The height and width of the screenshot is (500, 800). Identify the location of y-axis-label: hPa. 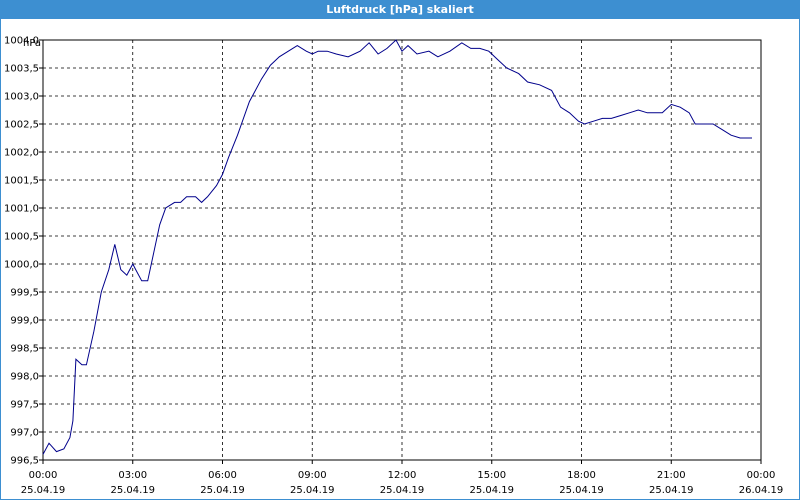
(32, 43).